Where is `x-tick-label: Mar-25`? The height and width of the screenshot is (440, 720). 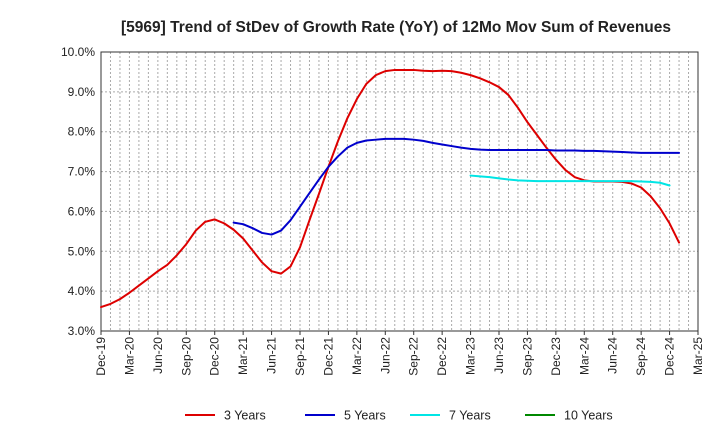
x-tick-label: Mar-25 is located at coordinates (698, 356).